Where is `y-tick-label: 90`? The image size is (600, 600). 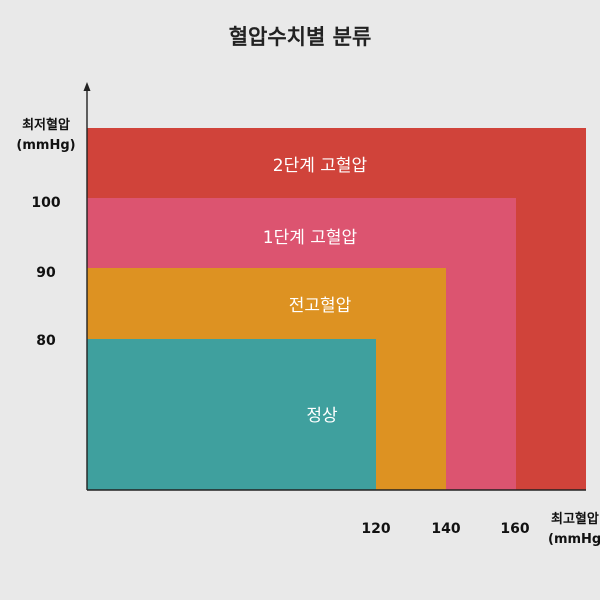 y-tick-label: 90 is located at coordinates (46, 273).